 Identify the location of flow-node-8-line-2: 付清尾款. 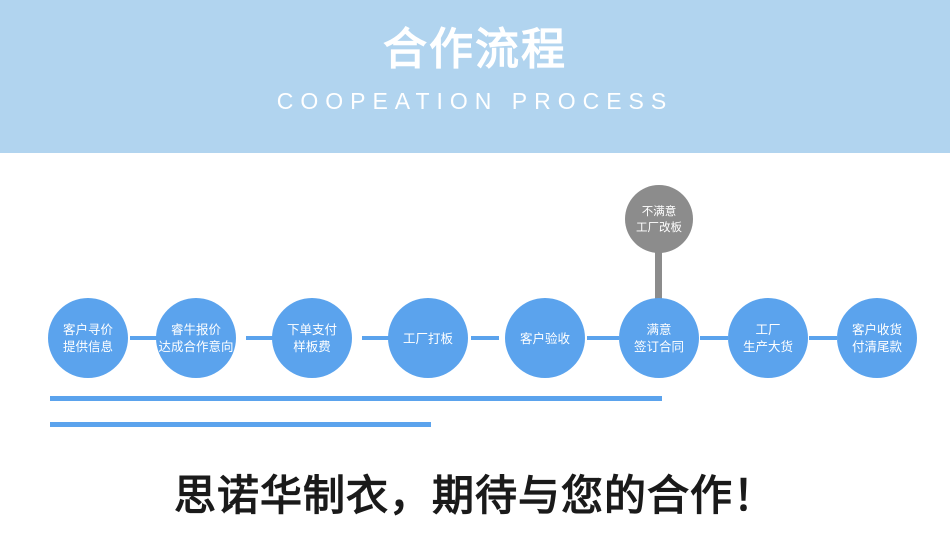
(876, 346).